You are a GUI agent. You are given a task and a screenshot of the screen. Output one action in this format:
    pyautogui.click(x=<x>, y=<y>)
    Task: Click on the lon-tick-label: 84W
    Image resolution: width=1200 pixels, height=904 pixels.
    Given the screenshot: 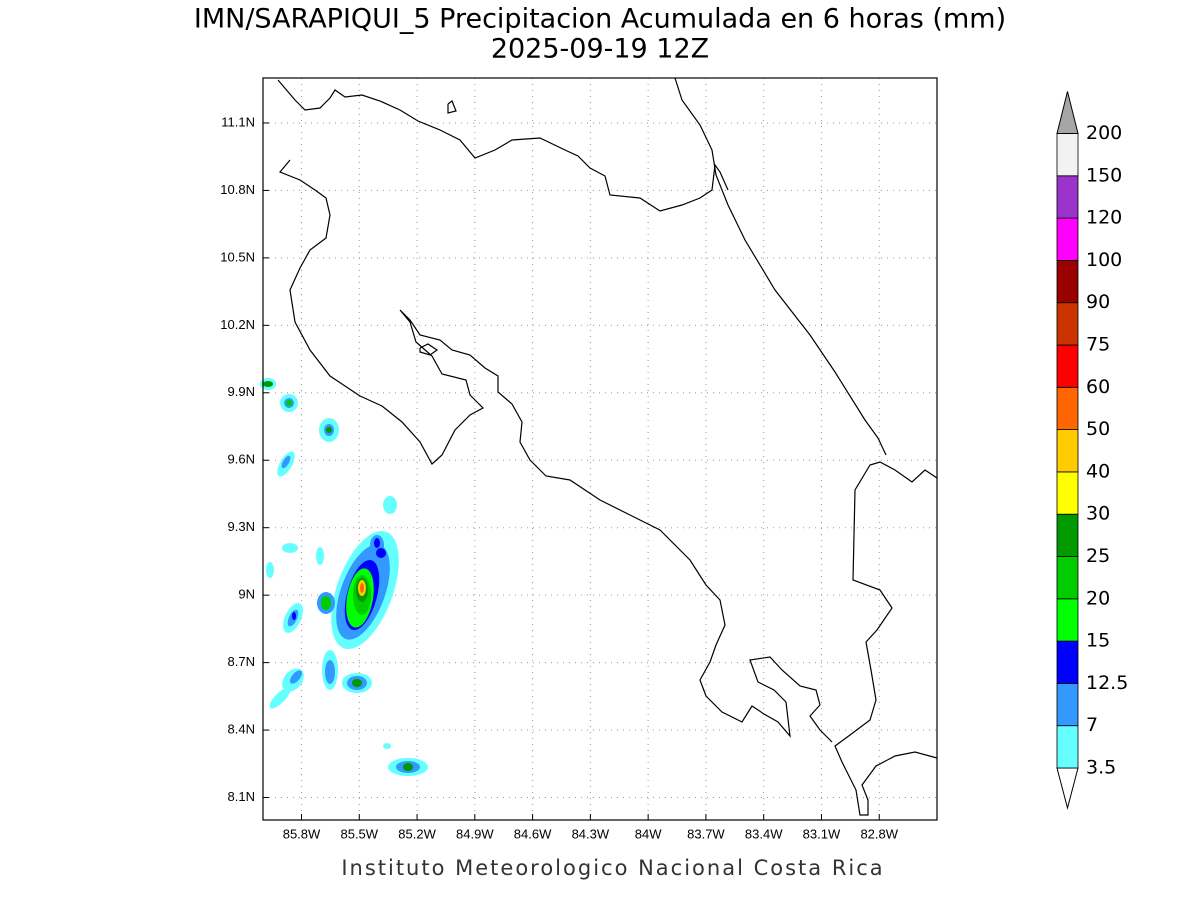 What is the action you would take?
    pyautogui.click(x=648, y=833)
    